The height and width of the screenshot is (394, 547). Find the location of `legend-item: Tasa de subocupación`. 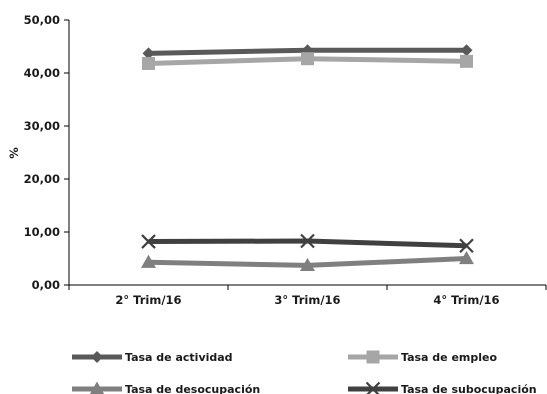

legend-item: Tasa de subocupación is located at coordinates (442, 387).